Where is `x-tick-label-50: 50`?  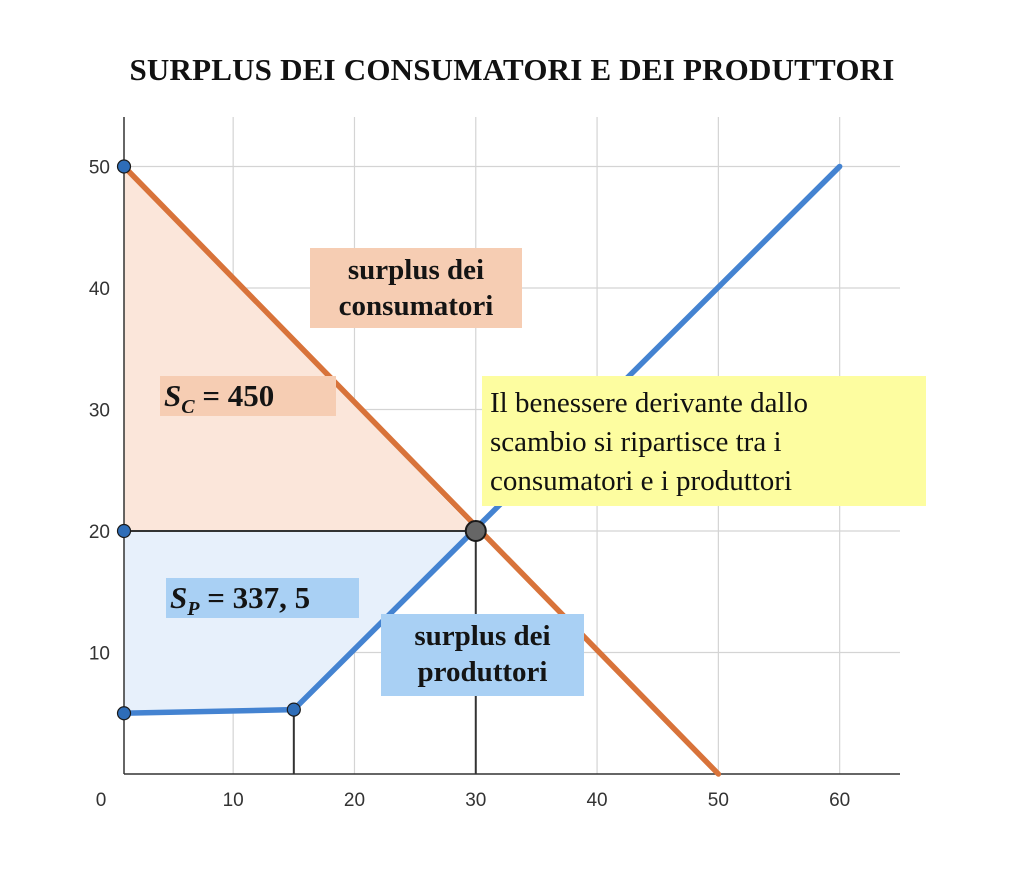
x-tick-label-50: 50 is located at coordinates (718, 800).